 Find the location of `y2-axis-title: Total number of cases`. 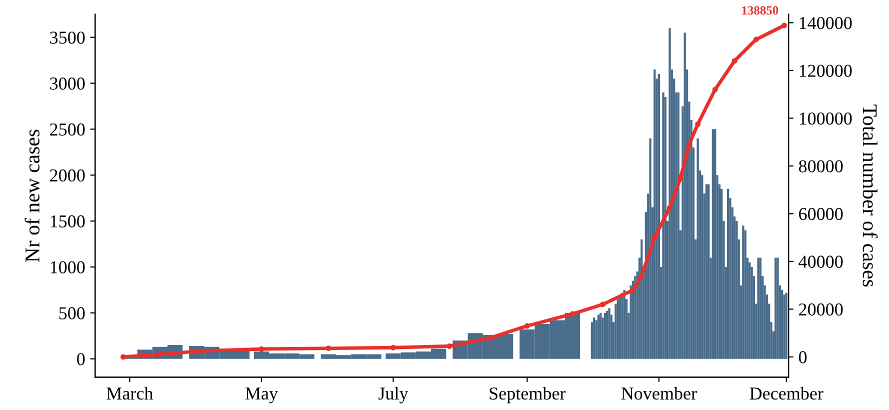

y2-axis-title: Total number of cases is located at coordinates (870, 195).